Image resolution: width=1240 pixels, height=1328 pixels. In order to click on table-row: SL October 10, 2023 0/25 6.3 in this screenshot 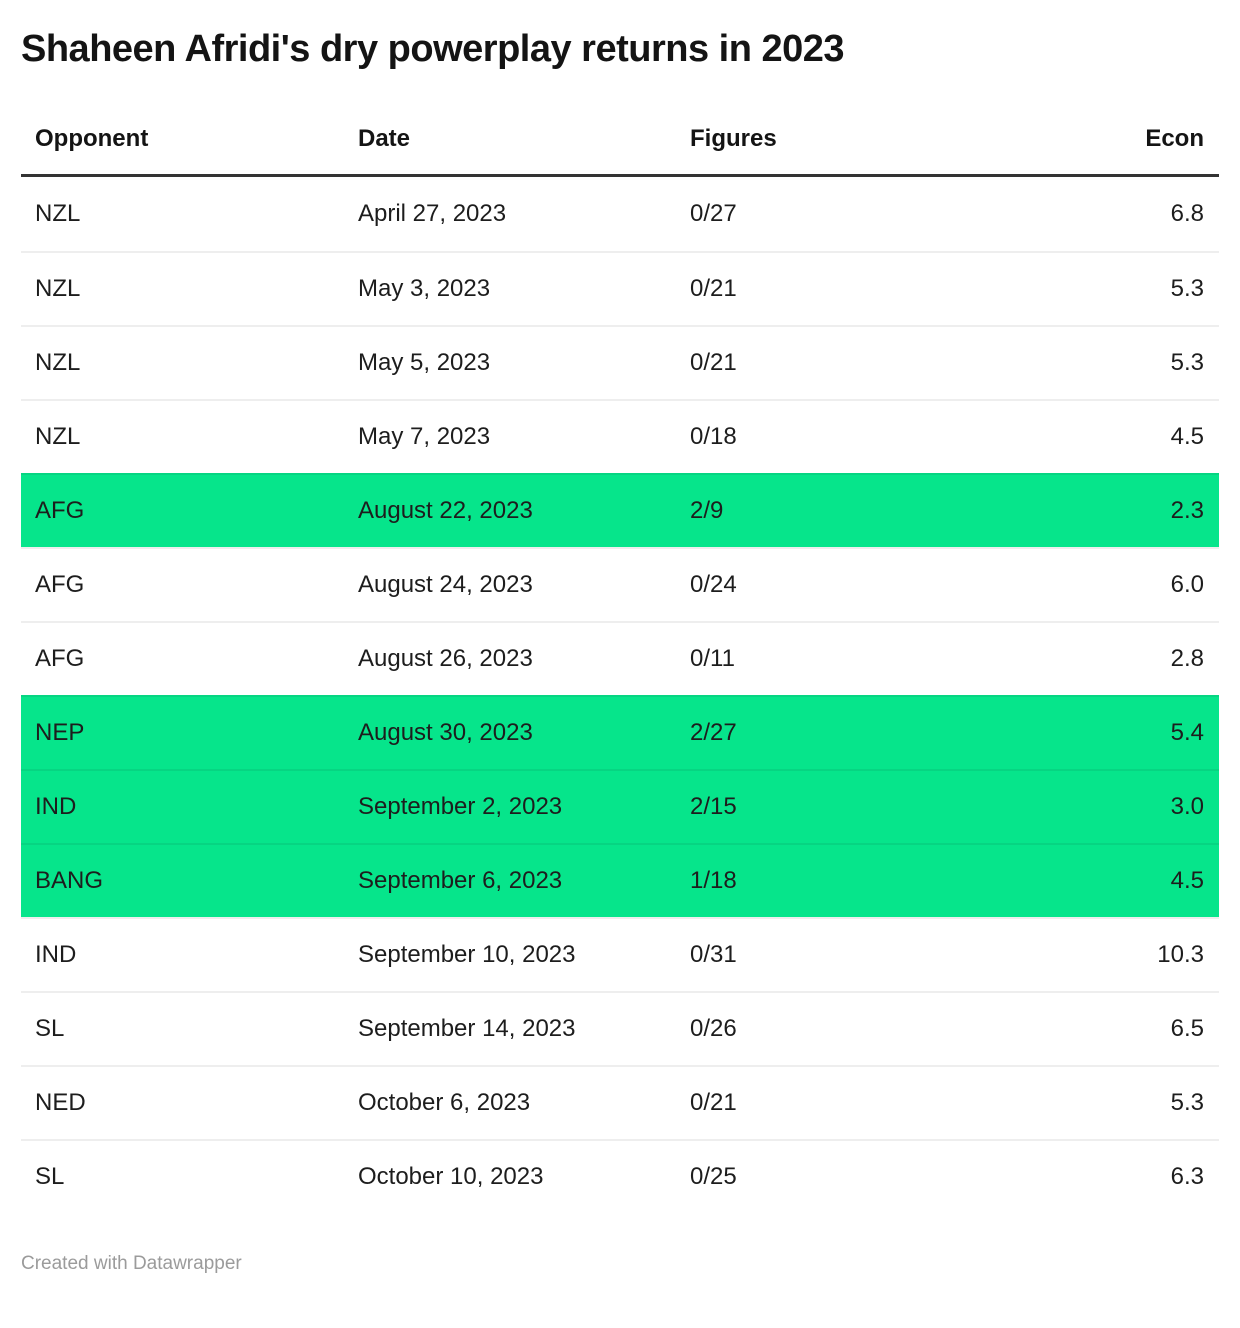, I will do `click(620, 1176)`.